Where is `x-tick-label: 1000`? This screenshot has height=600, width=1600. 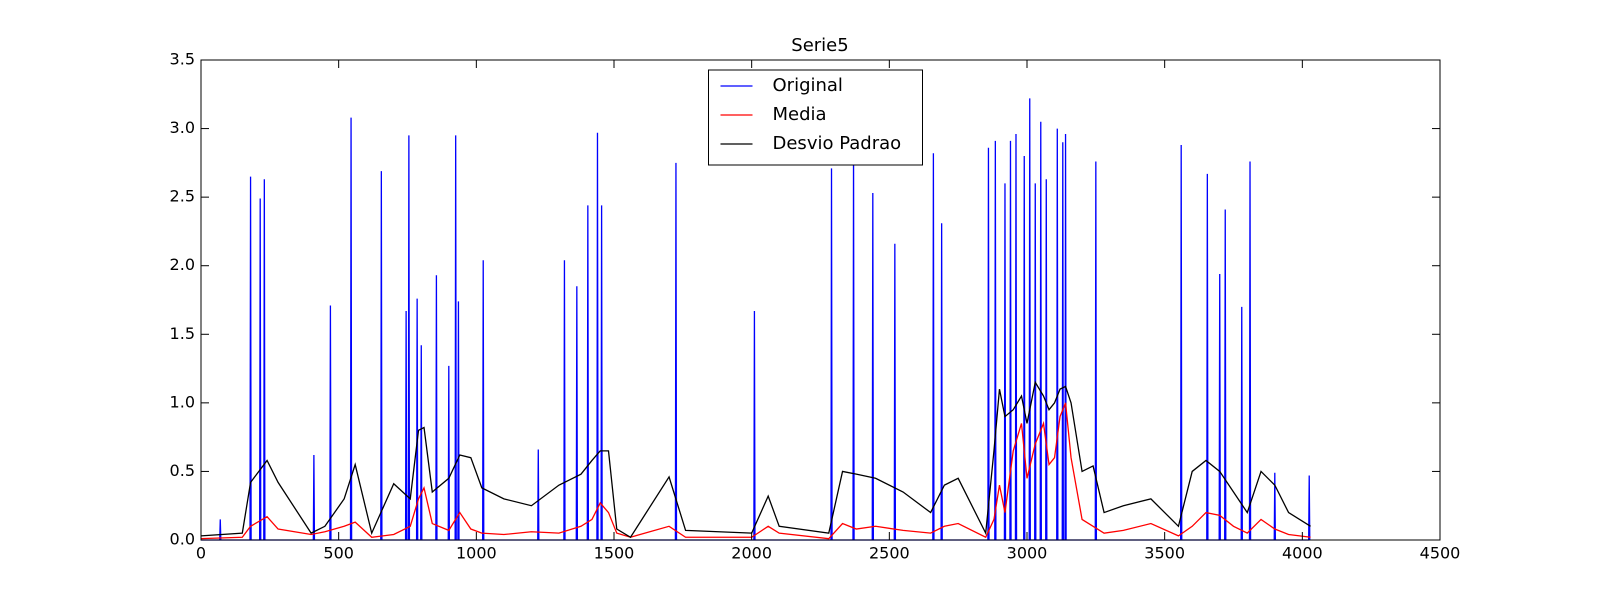 x-tick-label: 1000 is located at coordinates (476, 553).